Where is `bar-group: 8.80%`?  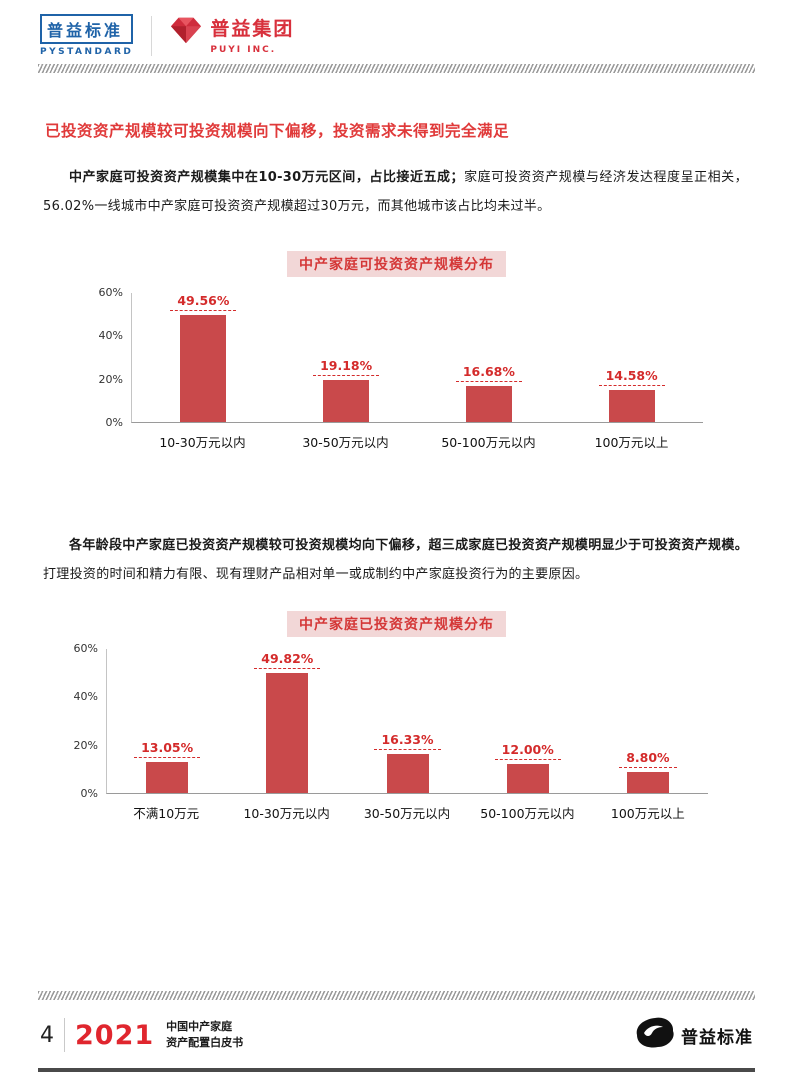
bar-group: 8.80% is located at coordinates (648, 771).